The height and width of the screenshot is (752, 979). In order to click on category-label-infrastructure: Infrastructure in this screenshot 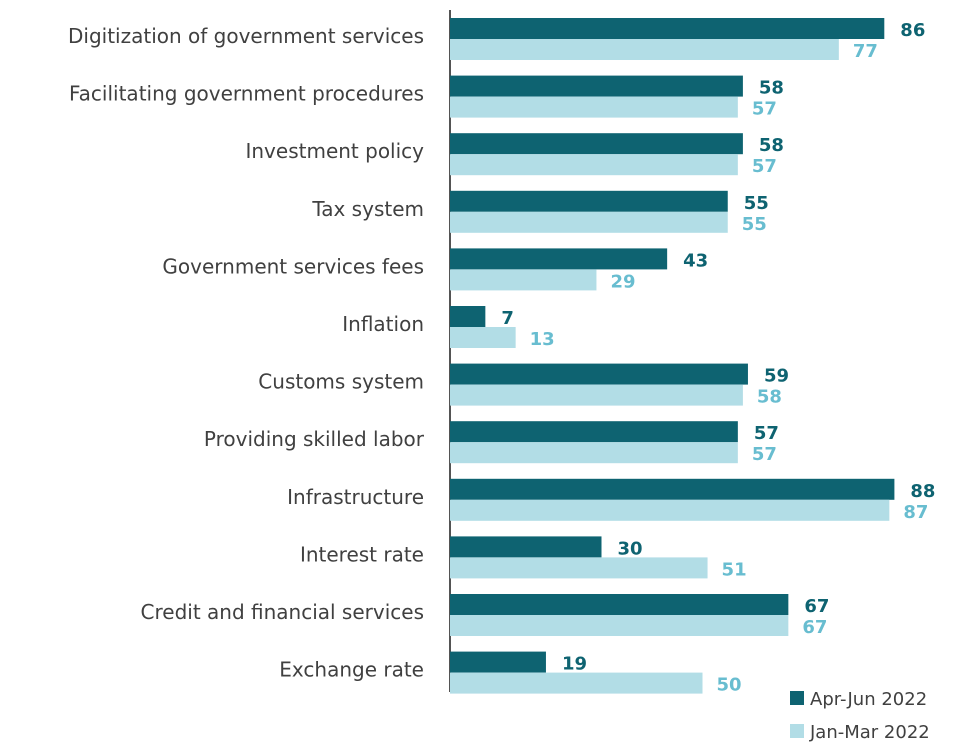, I will do `click(355, 497)`.